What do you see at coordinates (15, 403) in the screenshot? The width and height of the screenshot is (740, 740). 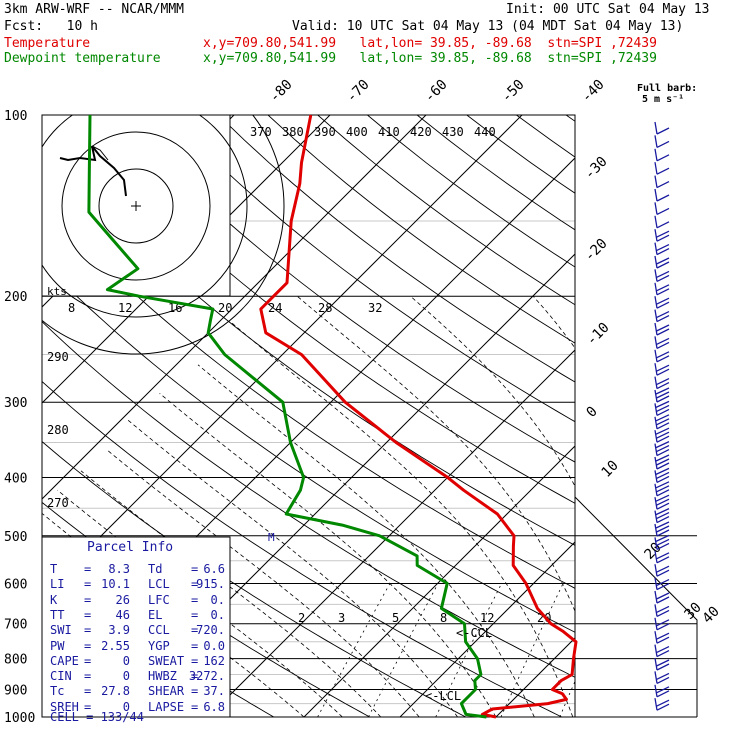 I see `pressure-label: 300` at bounding box center [15, 403].